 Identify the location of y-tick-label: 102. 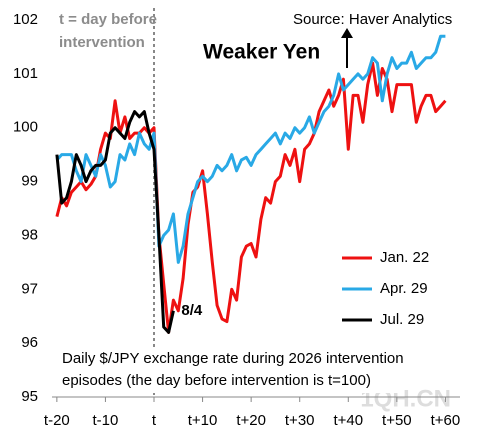
(25, 19).